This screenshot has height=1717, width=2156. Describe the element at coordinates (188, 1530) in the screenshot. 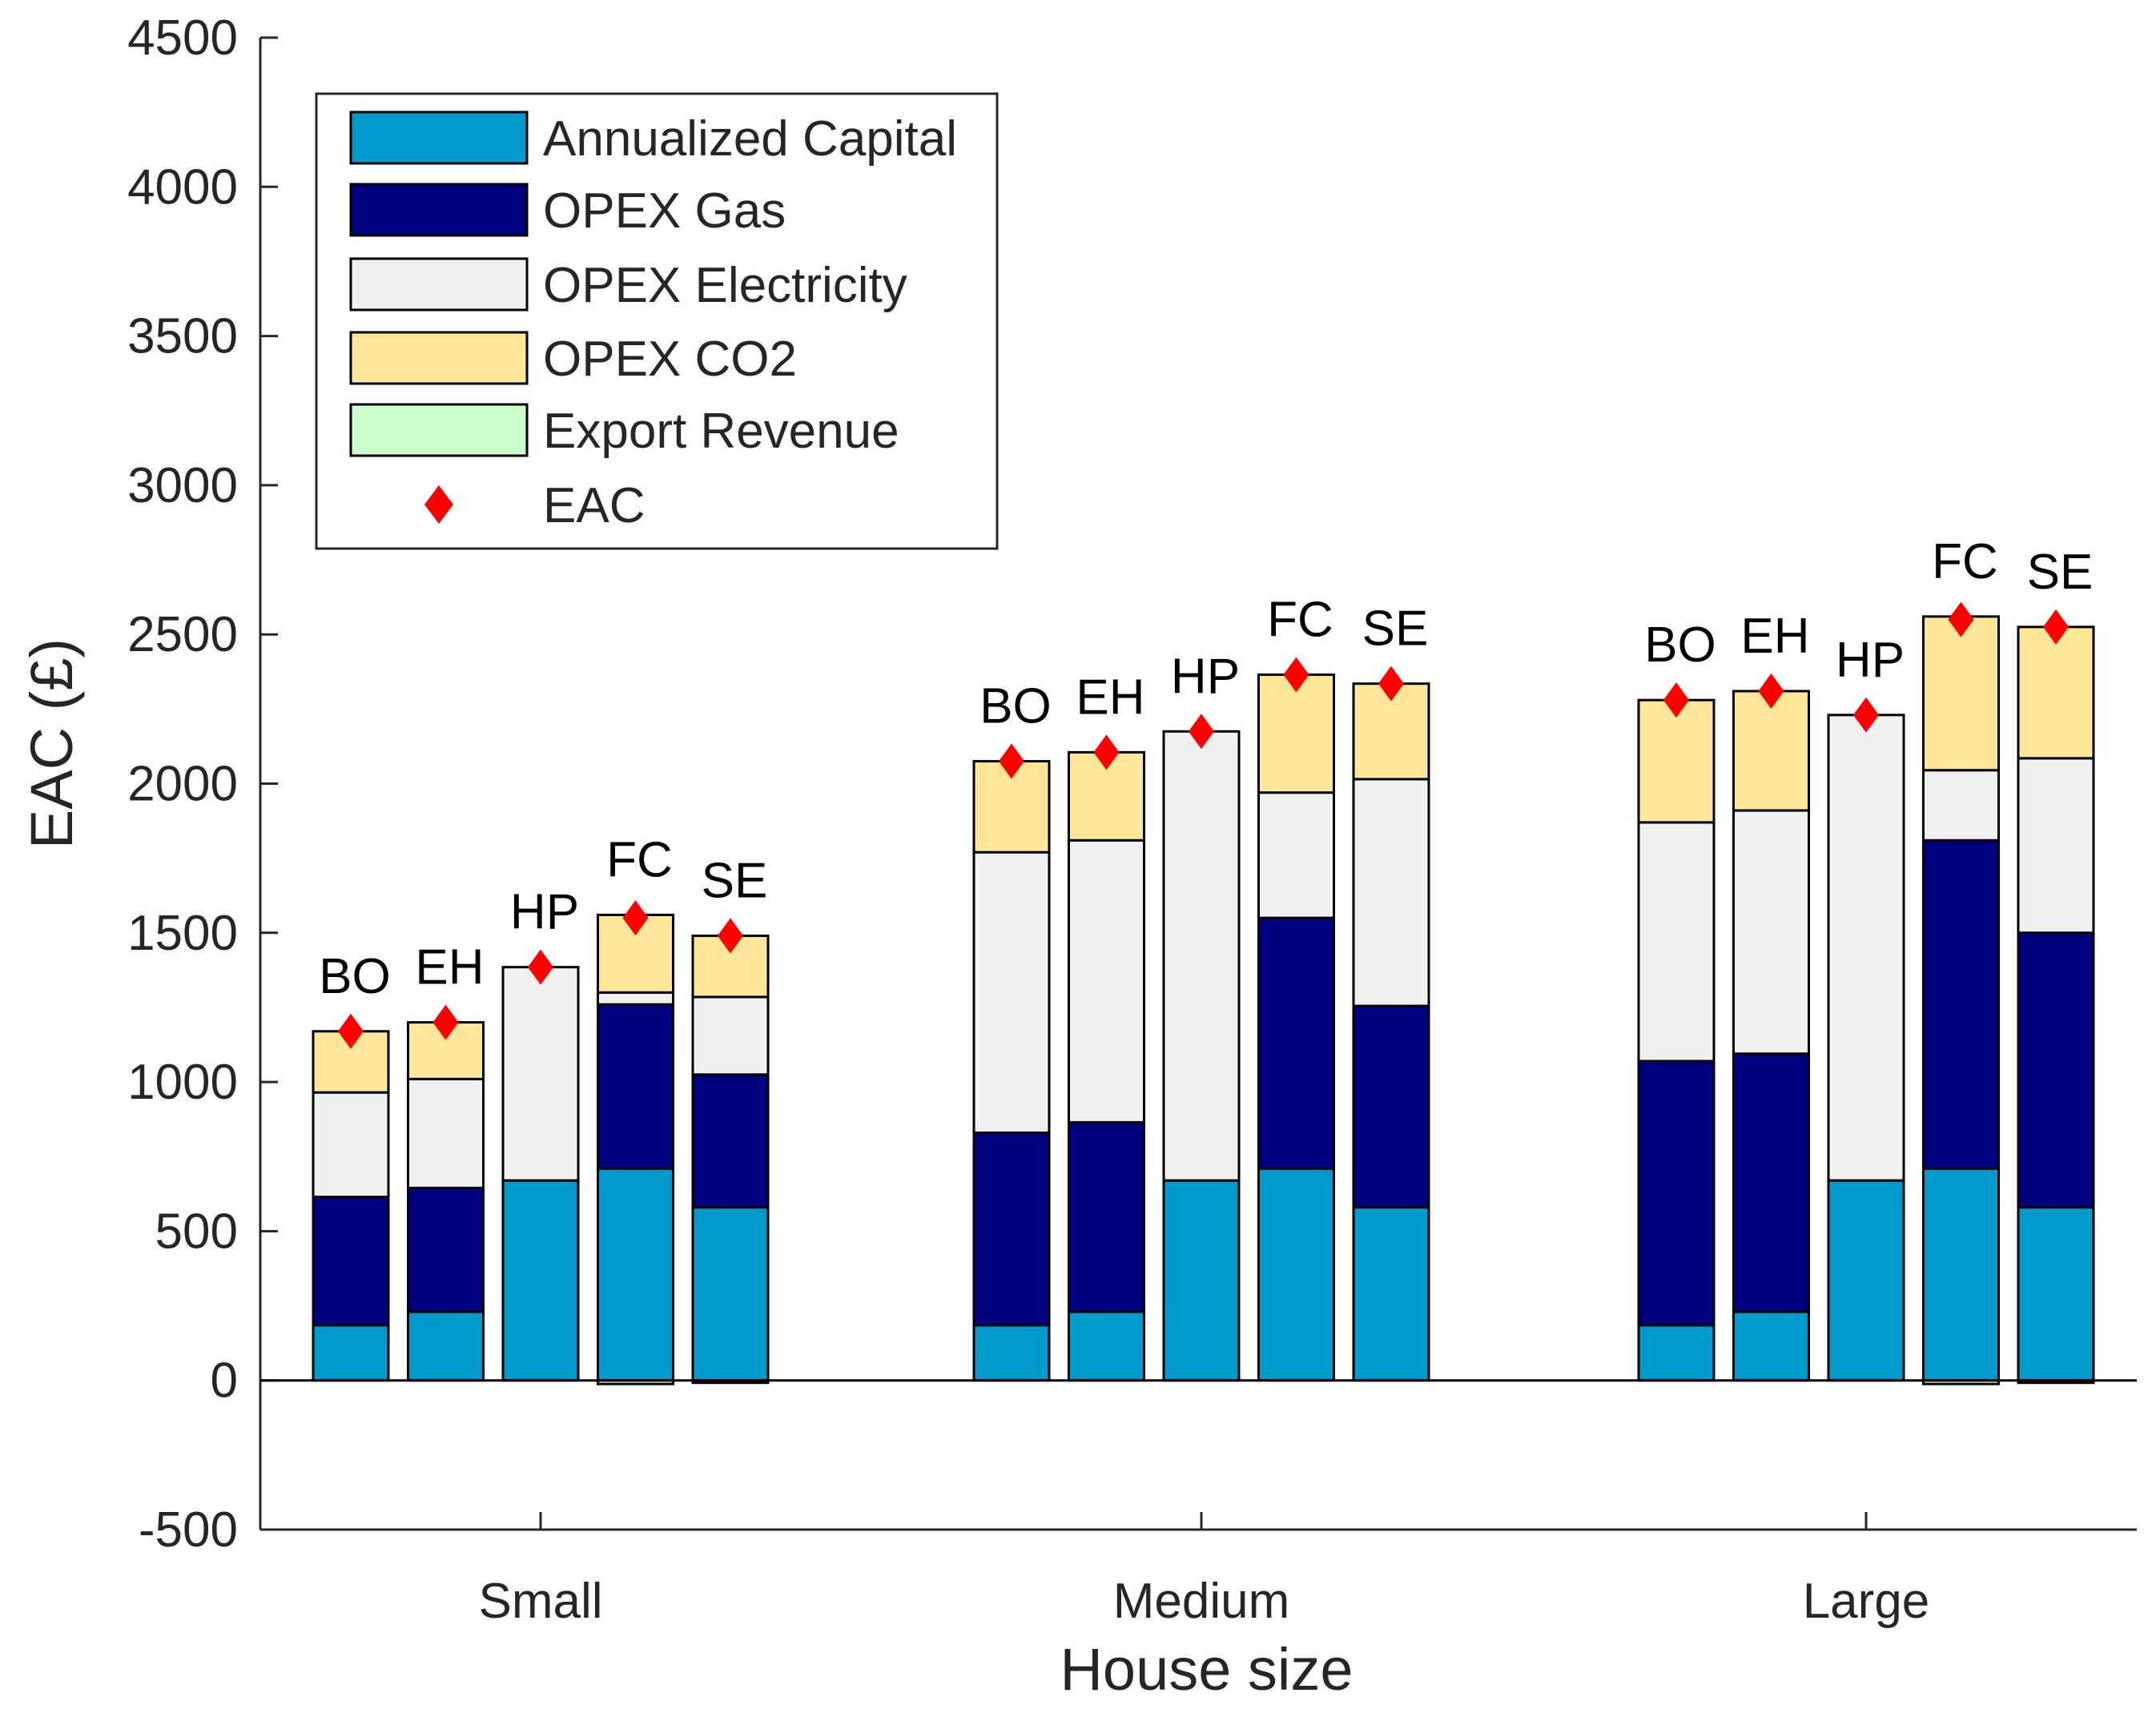

I see `y-tick-label: -500` at that location.